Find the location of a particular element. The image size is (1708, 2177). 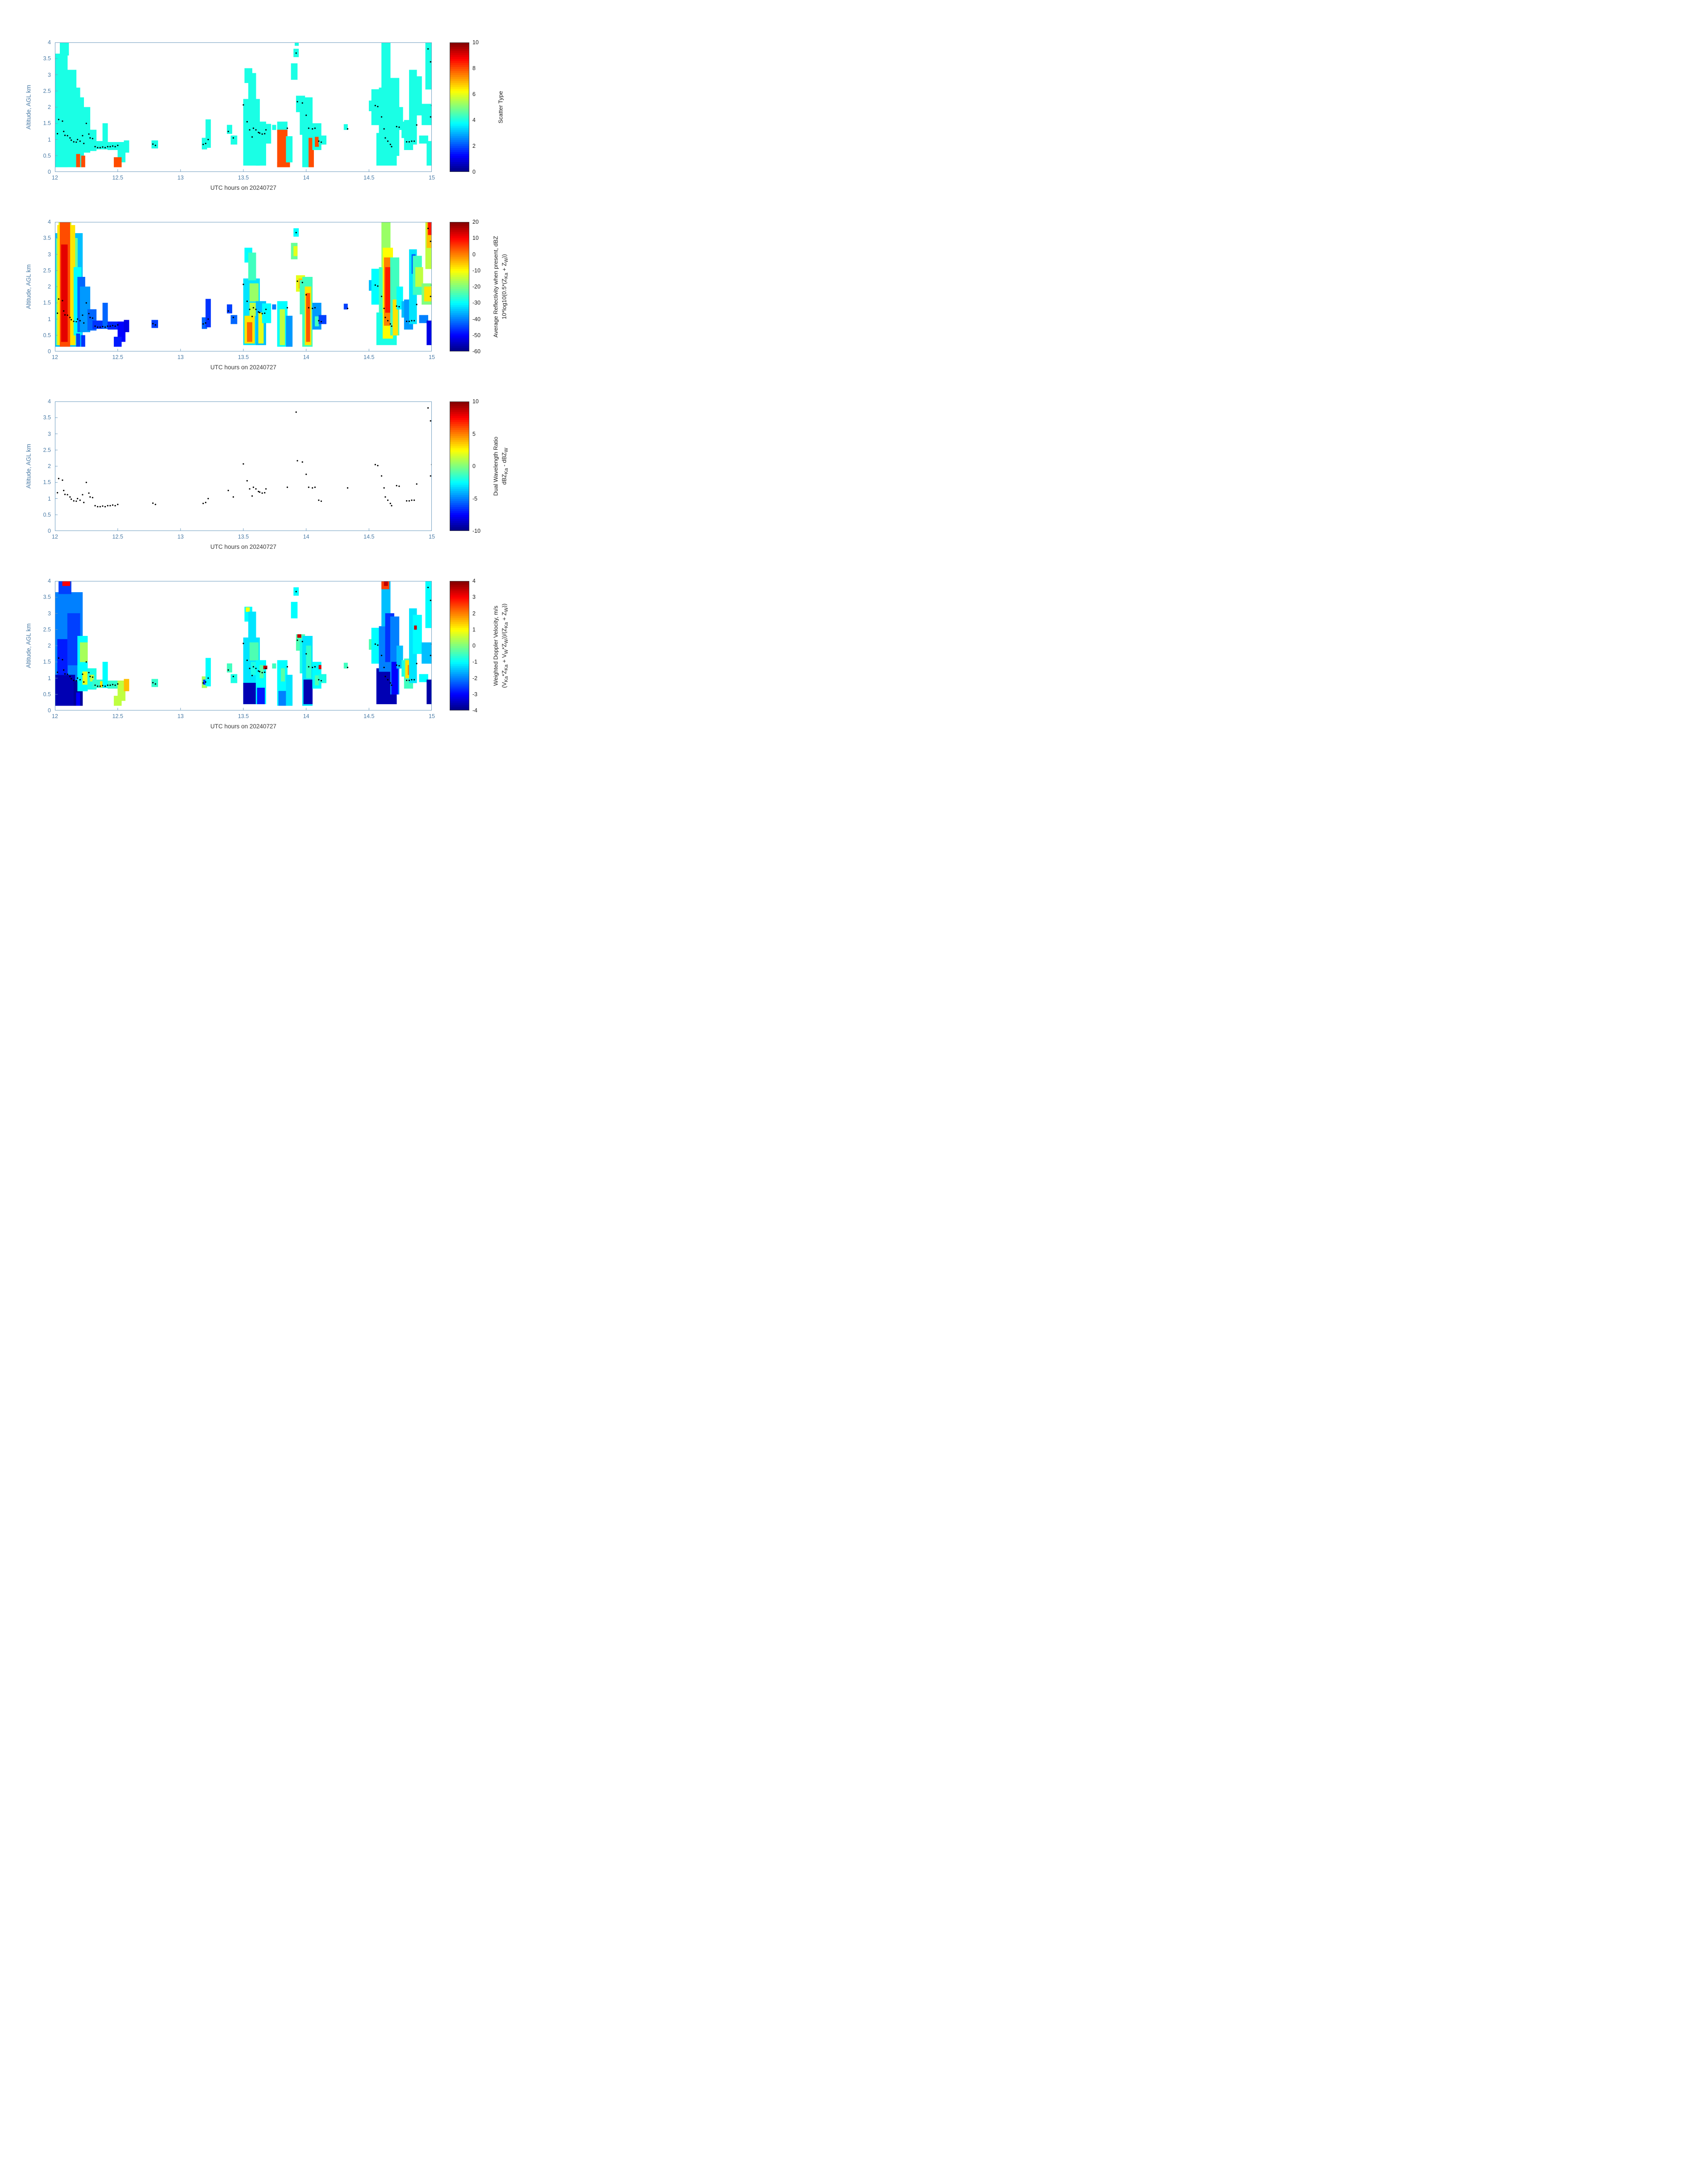

colorbar-tick-label: -5 is located at coordinates (475, 498).